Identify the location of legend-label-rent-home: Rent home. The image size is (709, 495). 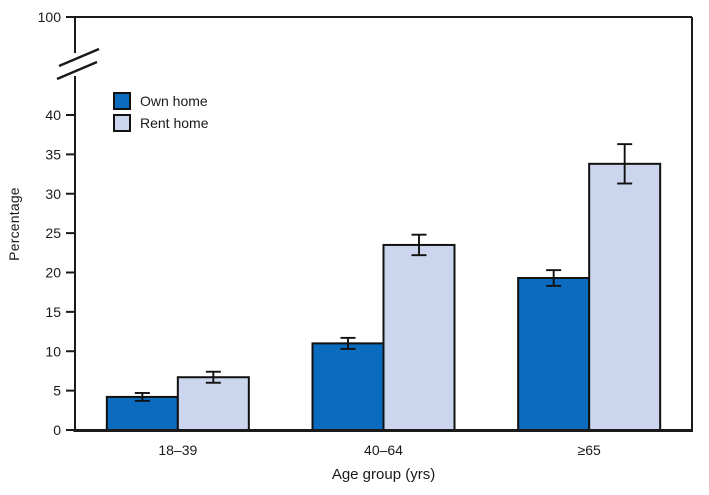
(174, 123).